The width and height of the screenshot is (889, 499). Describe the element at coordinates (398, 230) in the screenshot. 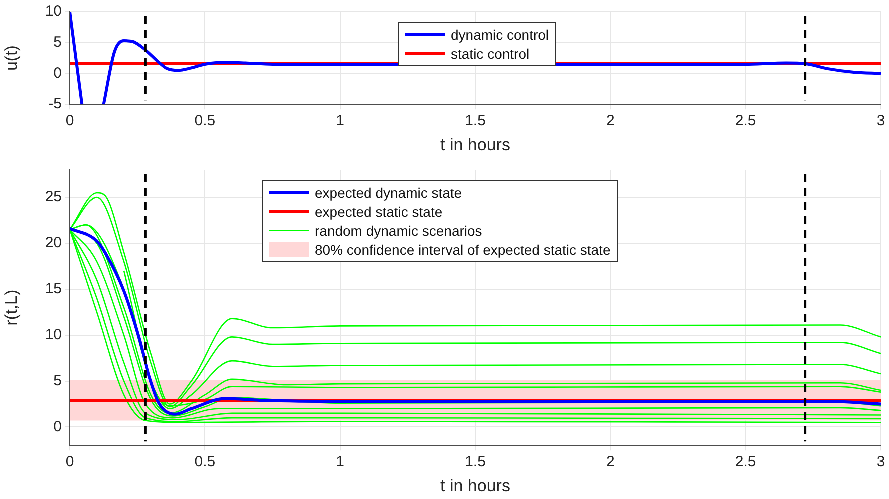

I see `legend-label: random dynamic scenarios` at that location.